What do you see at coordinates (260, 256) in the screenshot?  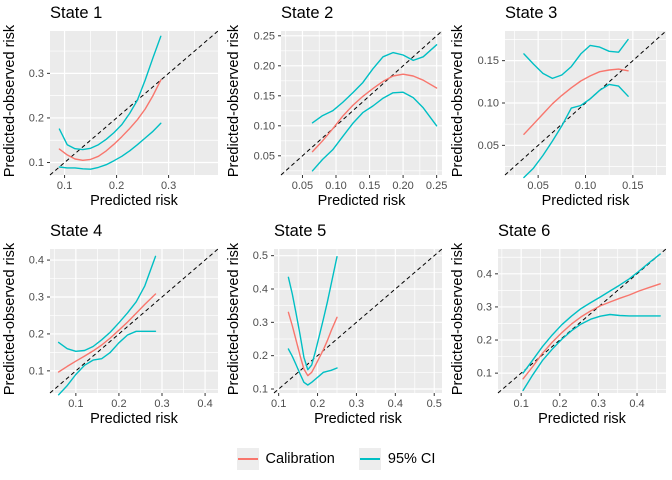 I see `y-tick-label: 0.5` at bounding box center [260, 256].